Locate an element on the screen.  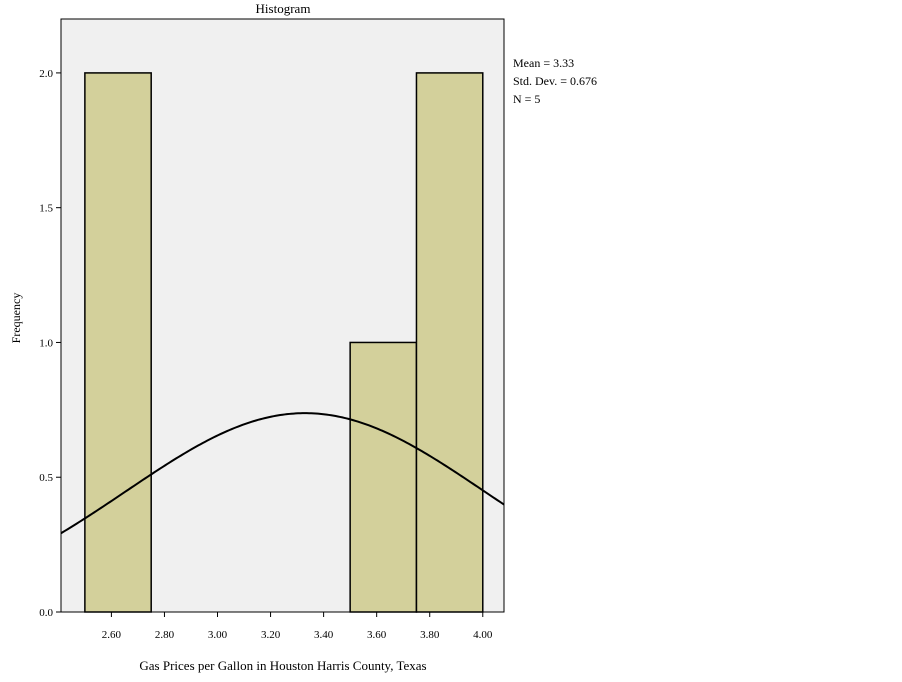
y-tick-label: 1.0 is located at coordinates (46, 343).